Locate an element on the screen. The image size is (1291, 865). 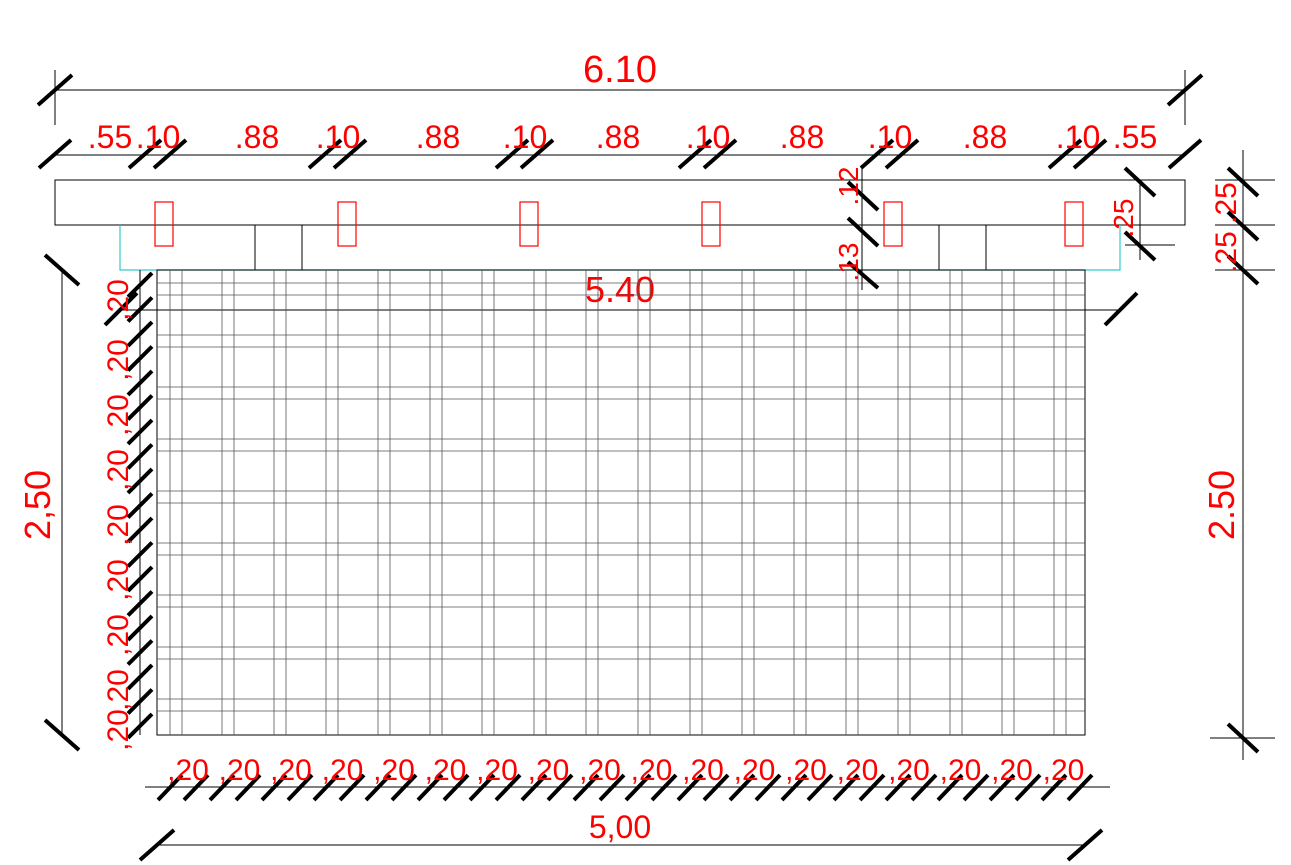
bottom-spacing-label-15: ,20 is located at coordinates (961, 770).